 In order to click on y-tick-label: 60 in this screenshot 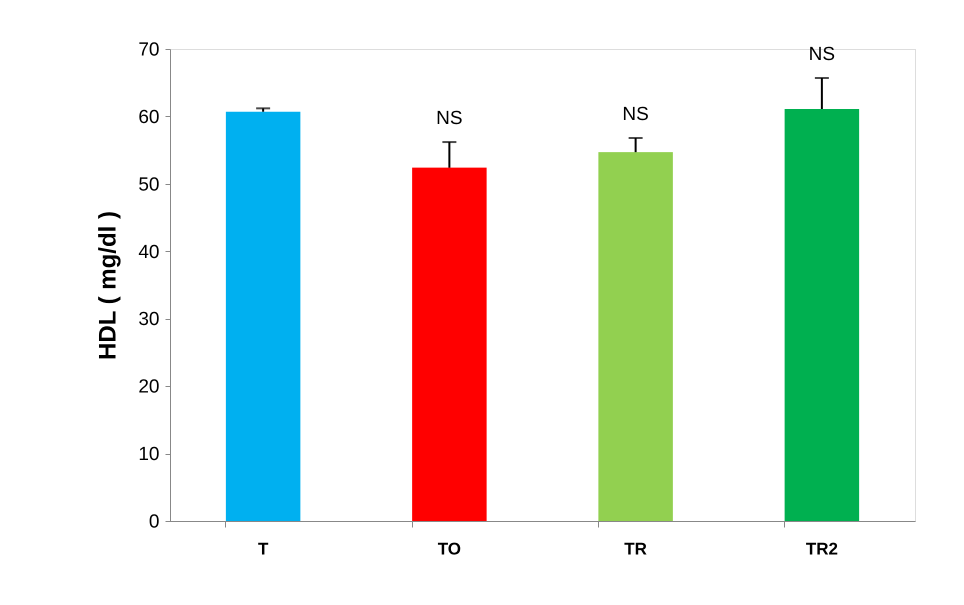, I will do `click(149, 117)`.